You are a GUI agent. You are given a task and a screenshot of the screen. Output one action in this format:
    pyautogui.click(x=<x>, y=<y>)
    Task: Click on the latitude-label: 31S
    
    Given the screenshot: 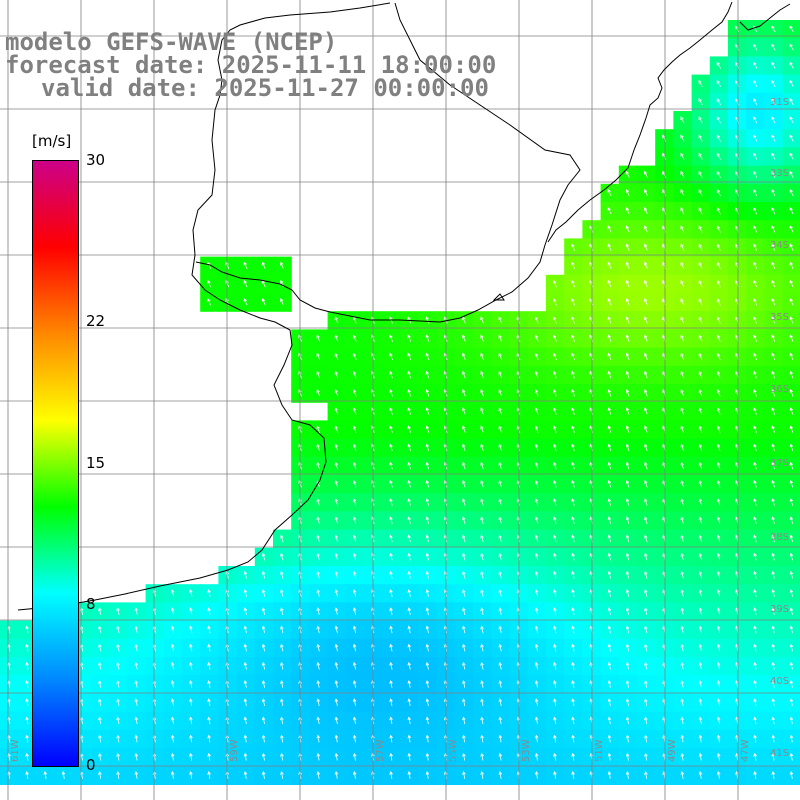 What is the action you would take?
    pyautogui.click(x=779, y=102)
    